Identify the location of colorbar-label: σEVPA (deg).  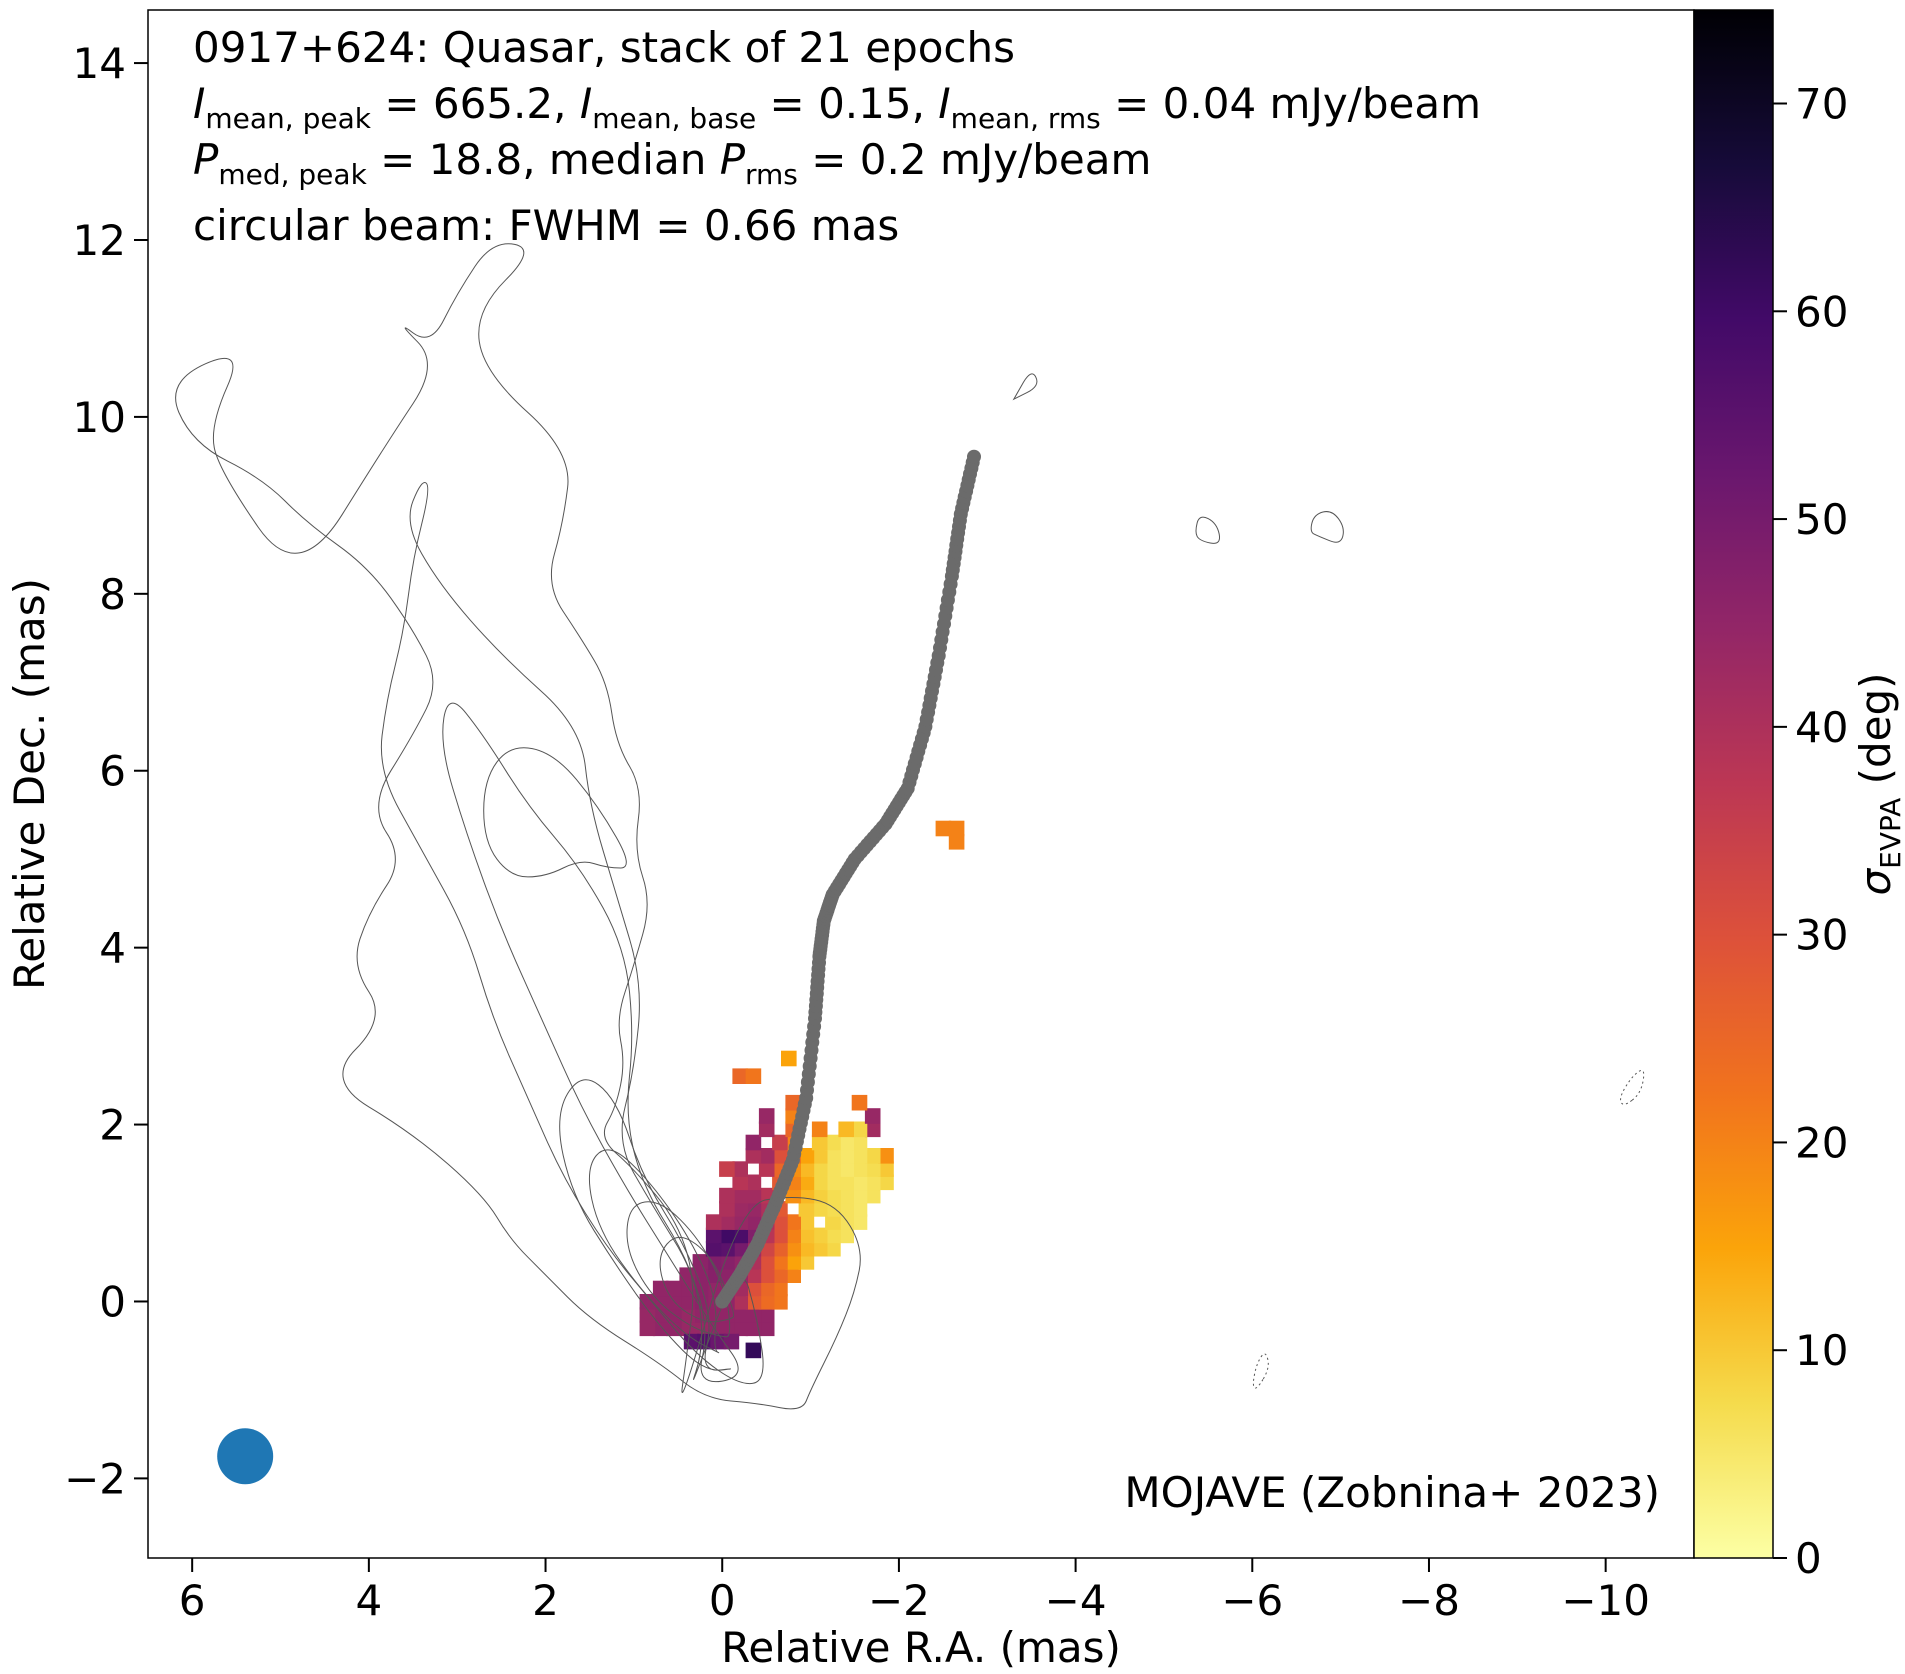
(1878, 783).